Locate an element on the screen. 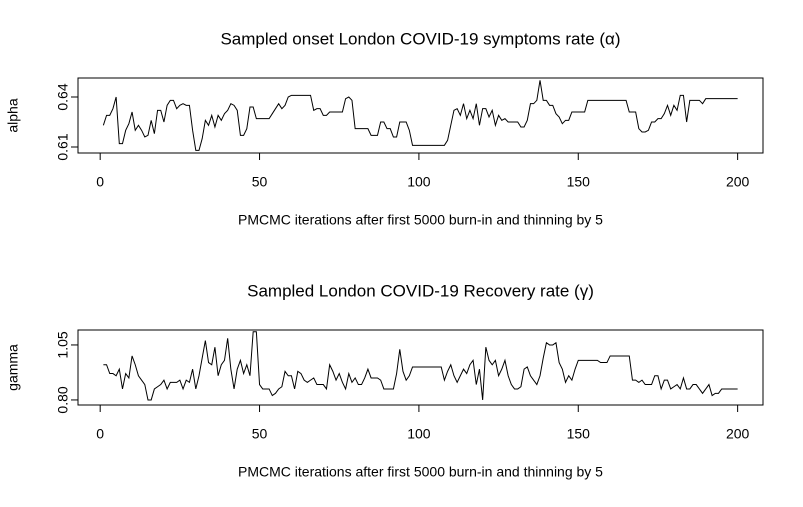 The height and width of the screenshot is (507, 803). y-axis-label: alpha is located at coordinates (13, 115).